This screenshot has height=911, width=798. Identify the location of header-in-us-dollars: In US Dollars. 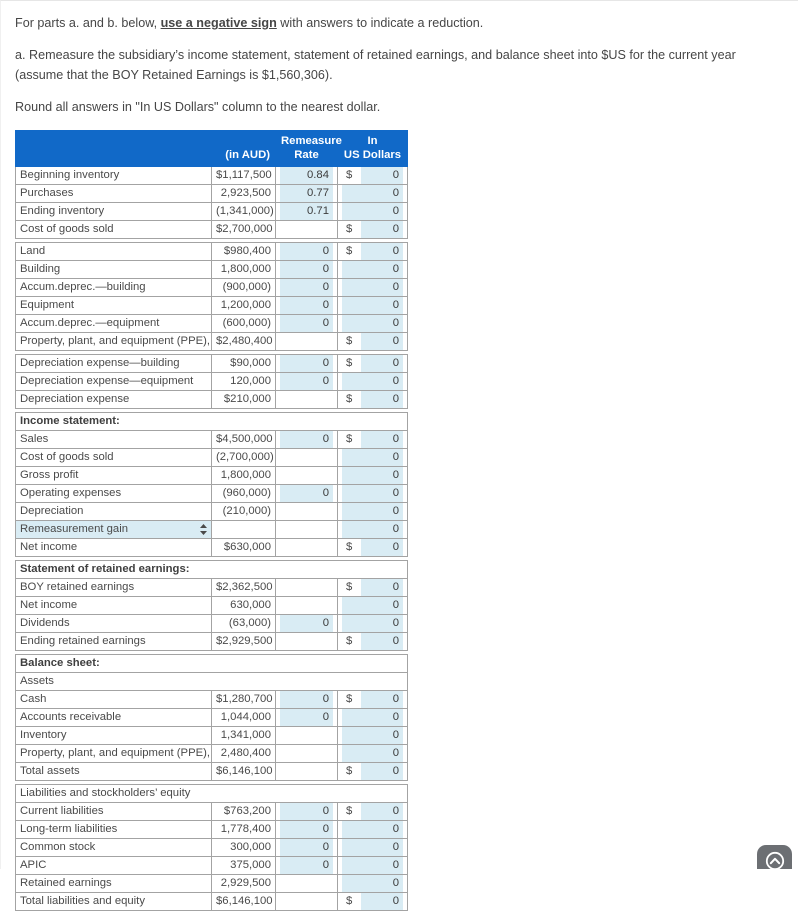
(372, 148).